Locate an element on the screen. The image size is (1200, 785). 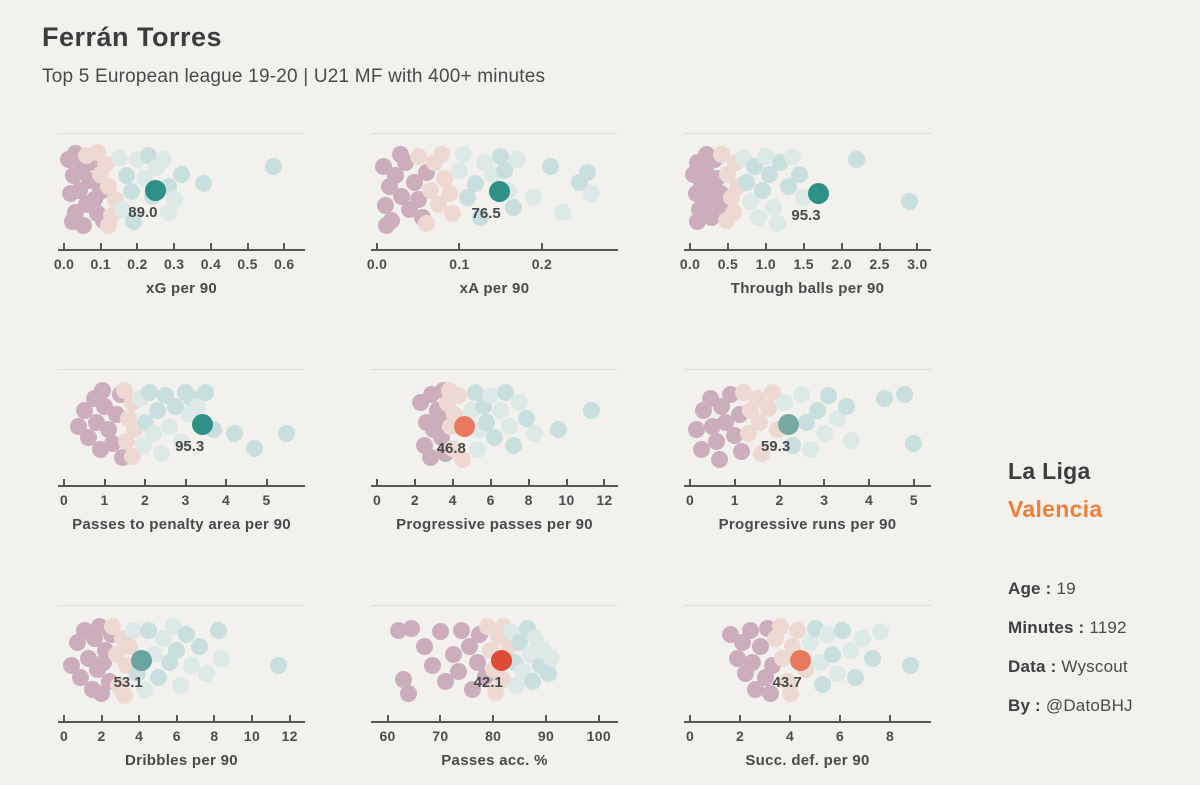
chart-passes-to-penalty-area-per-90: 95.3 0 1 2 3 4 5 Passes to penalty area per 90 is located at coordinates (181, 451).